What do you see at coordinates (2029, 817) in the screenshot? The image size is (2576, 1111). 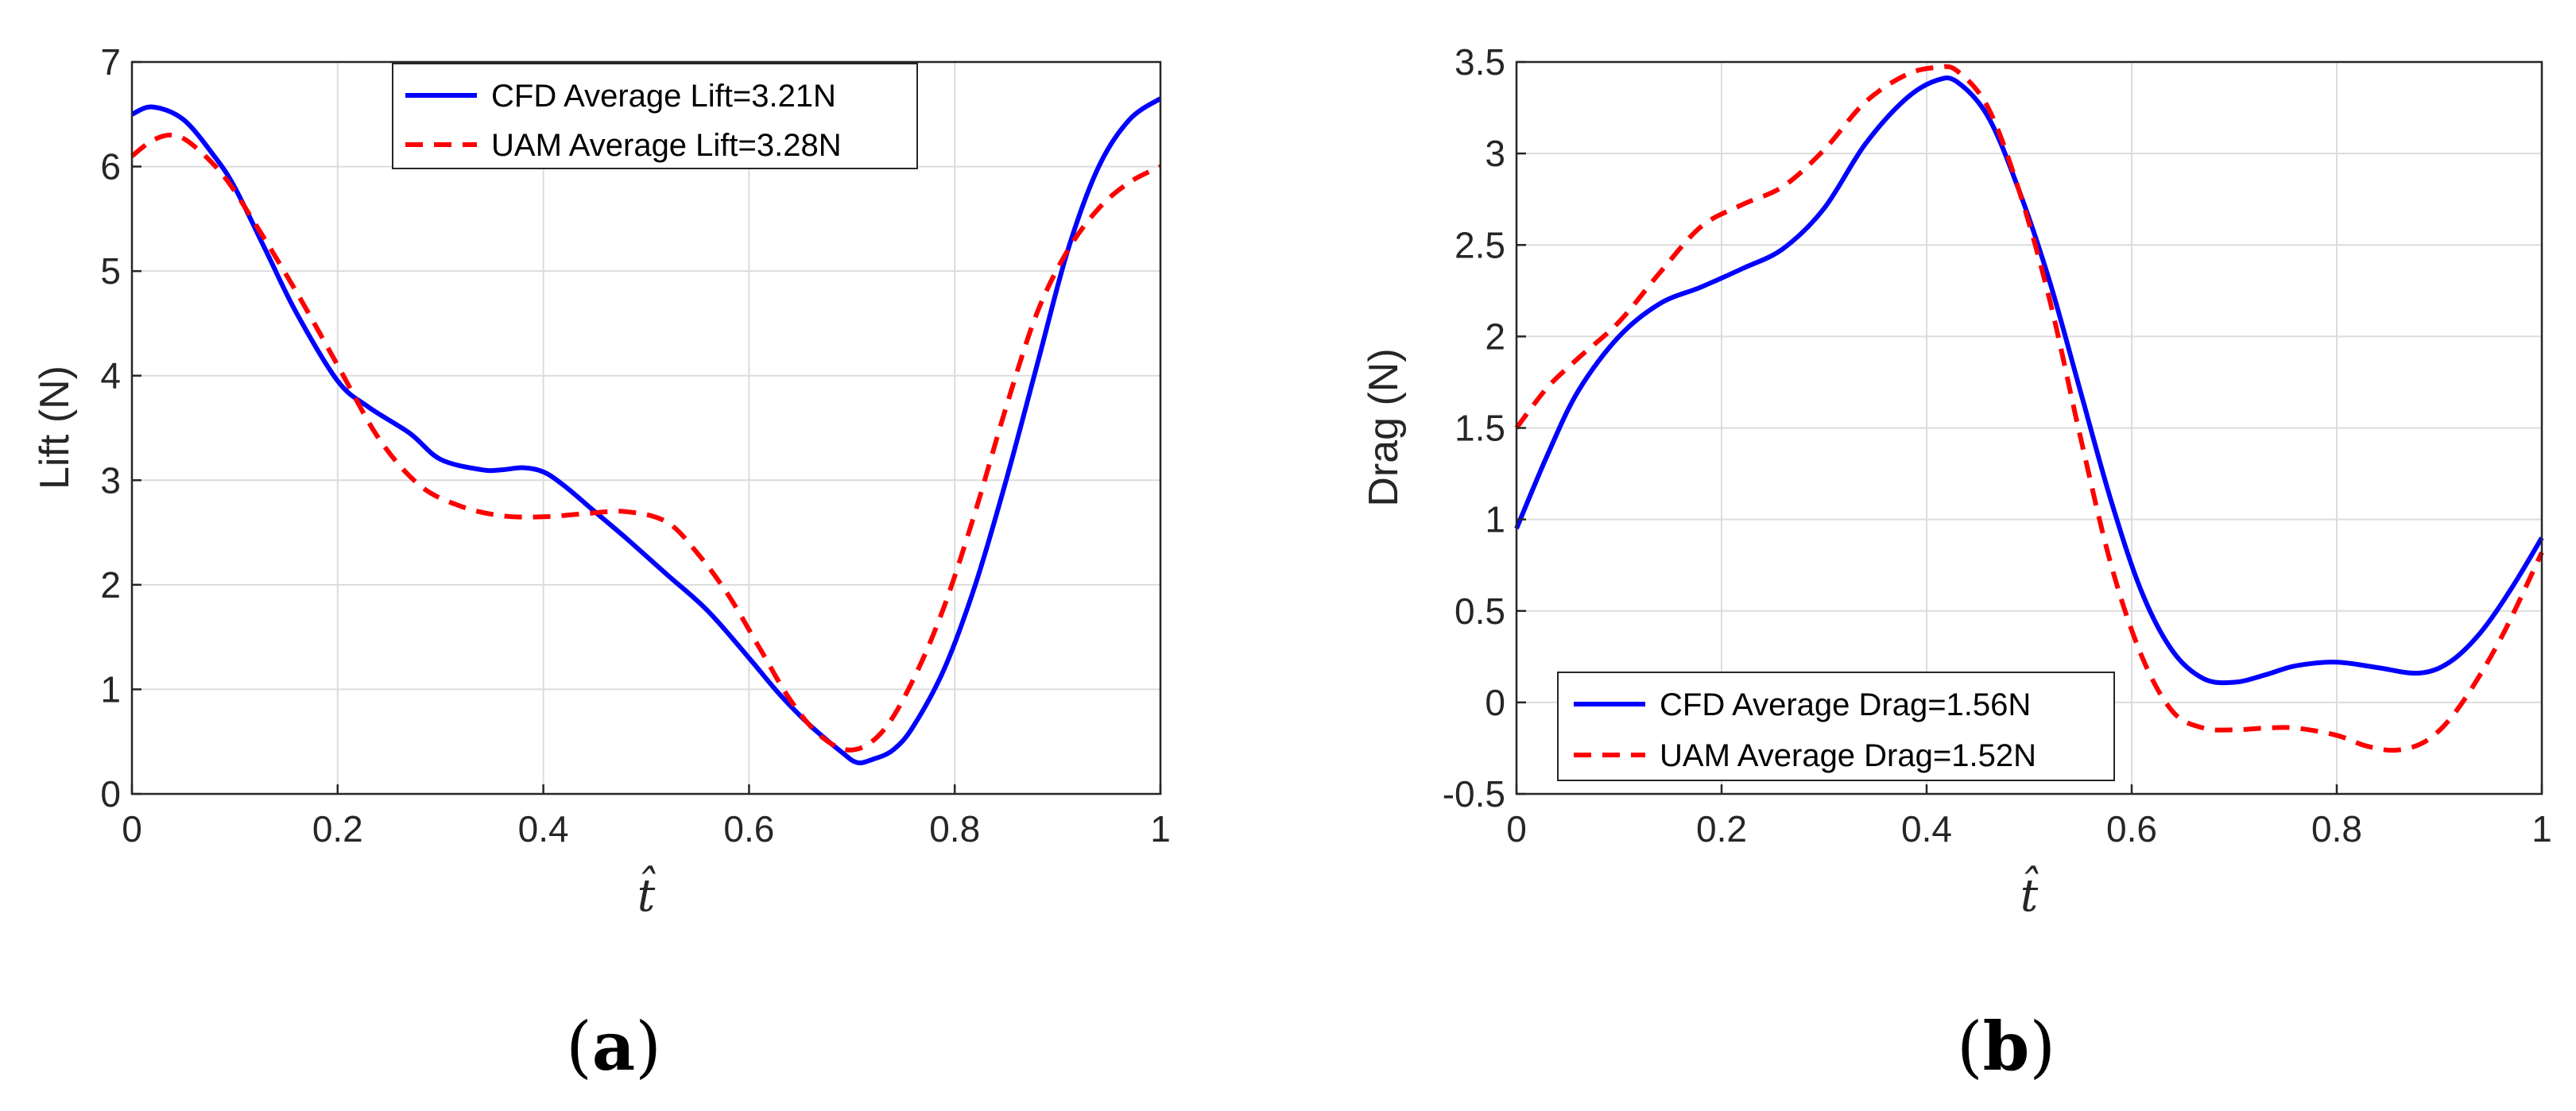 I see `panel-b-x-ticks: 0 0.2 0.4 0.6 0.8 1` at bounding box center [2029, 817].